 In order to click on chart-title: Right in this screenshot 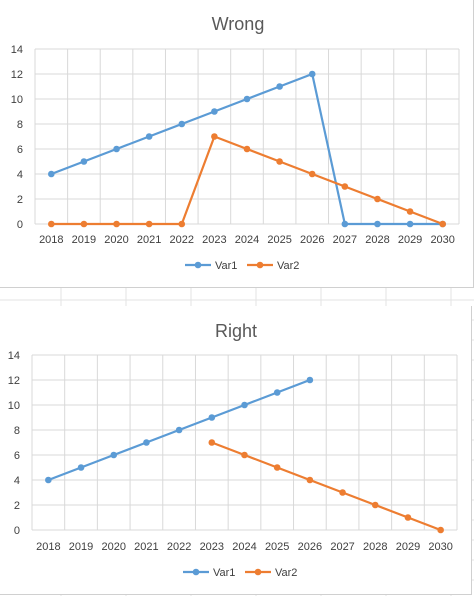, I will do `click(236, 331)`.